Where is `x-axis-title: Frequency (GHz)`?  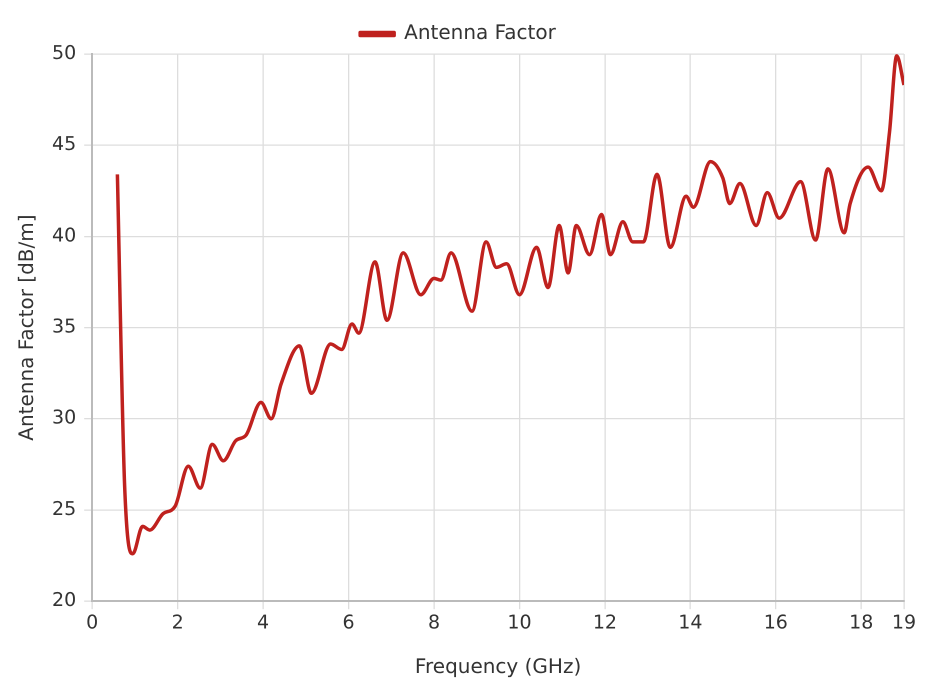 x-axis-title: Frequency (GHz) is located at coordinates (498, 666).